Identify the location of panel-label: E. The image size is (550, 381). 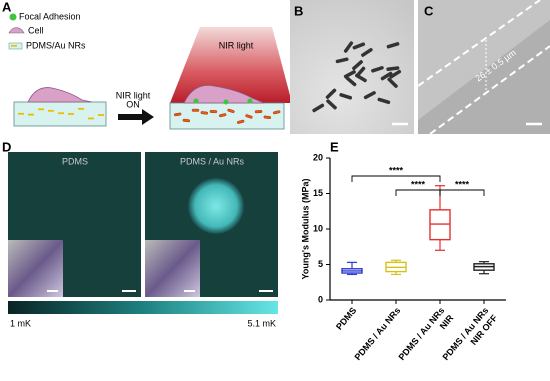
(334, 146).